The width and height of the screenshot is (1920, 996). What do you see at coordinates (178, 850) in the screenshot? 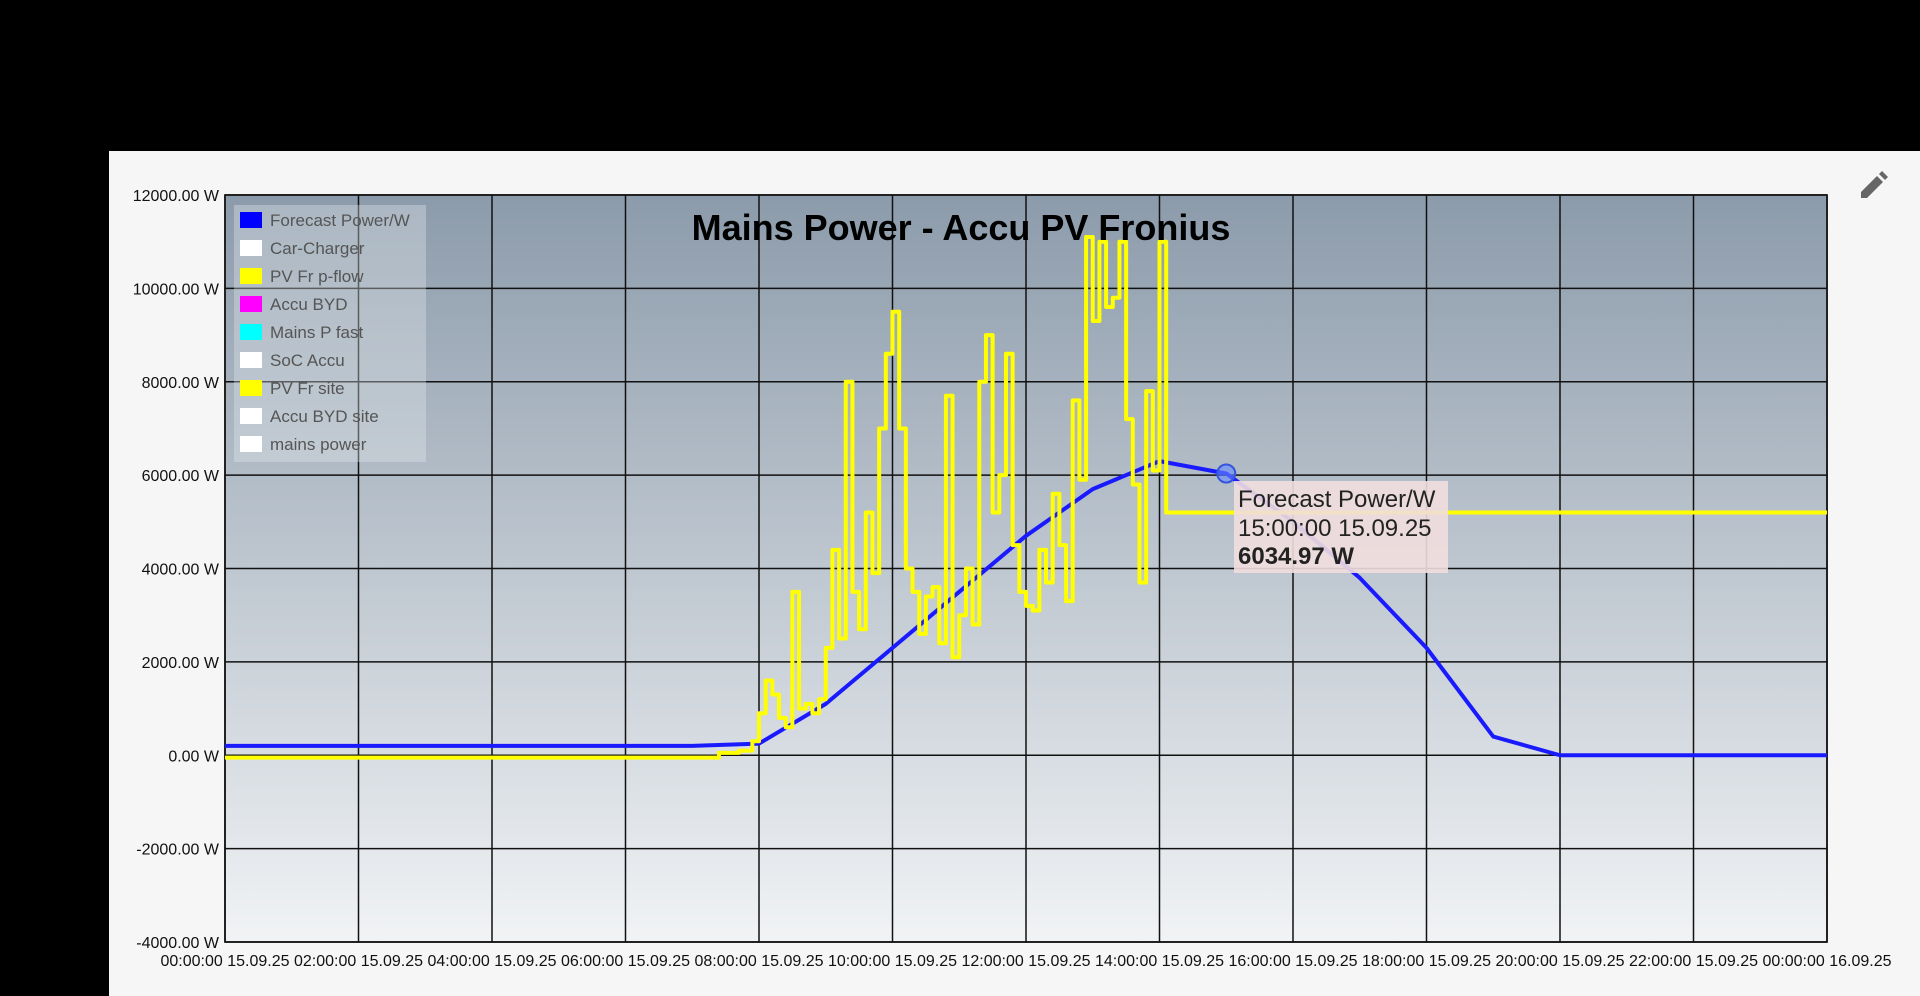
I see `y-tick-label: -2000.00 W` at bounding box center [178, 850].